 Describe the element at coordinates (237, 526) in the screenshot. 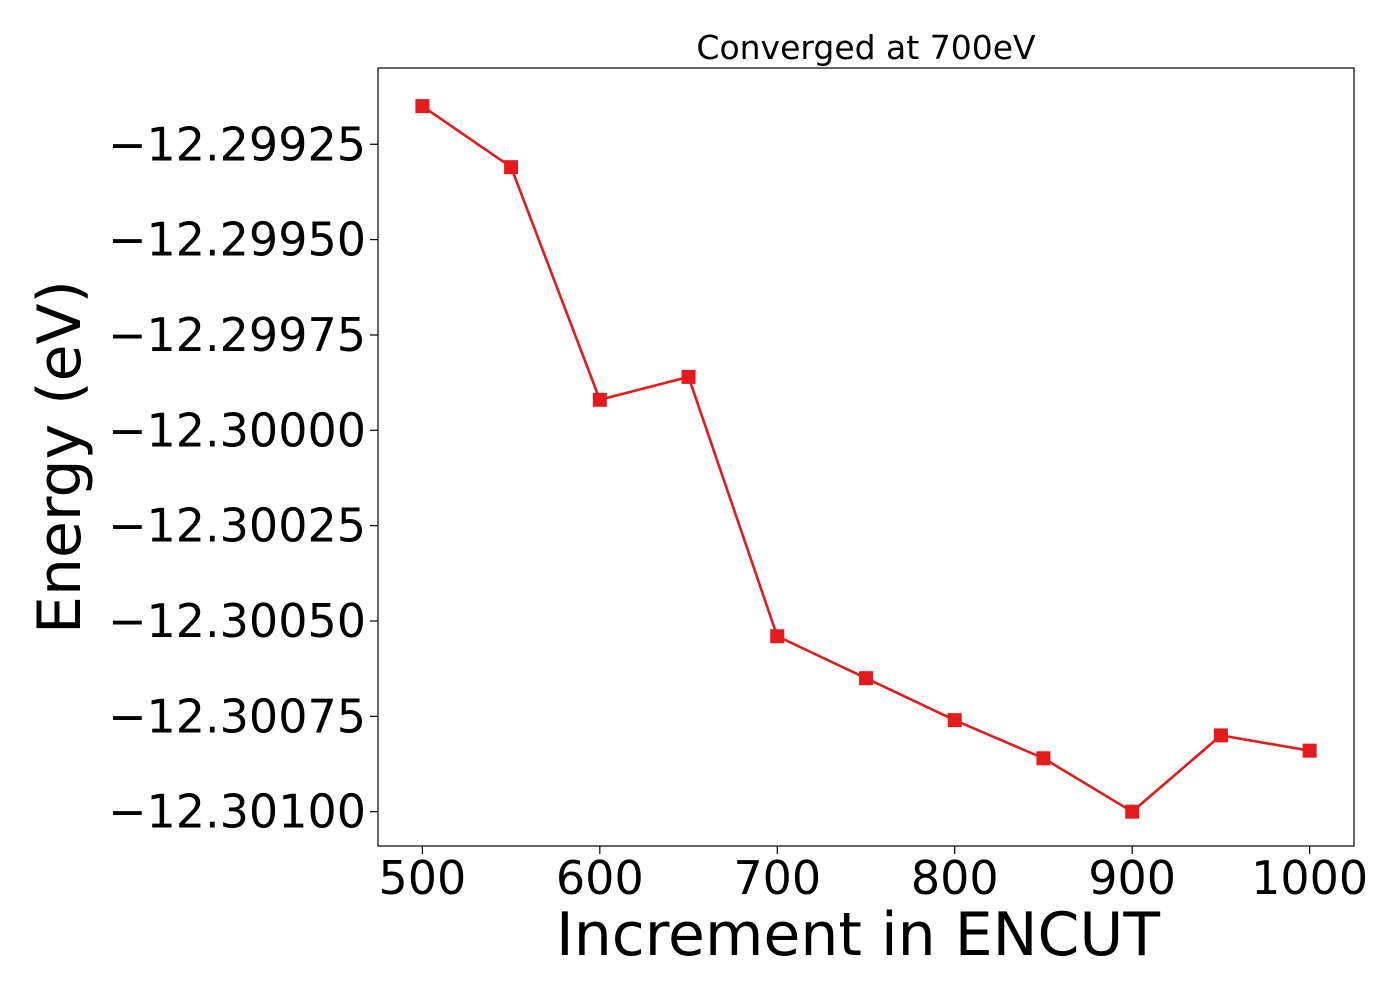

I see `y-tick-label: −12.30025` at that location.